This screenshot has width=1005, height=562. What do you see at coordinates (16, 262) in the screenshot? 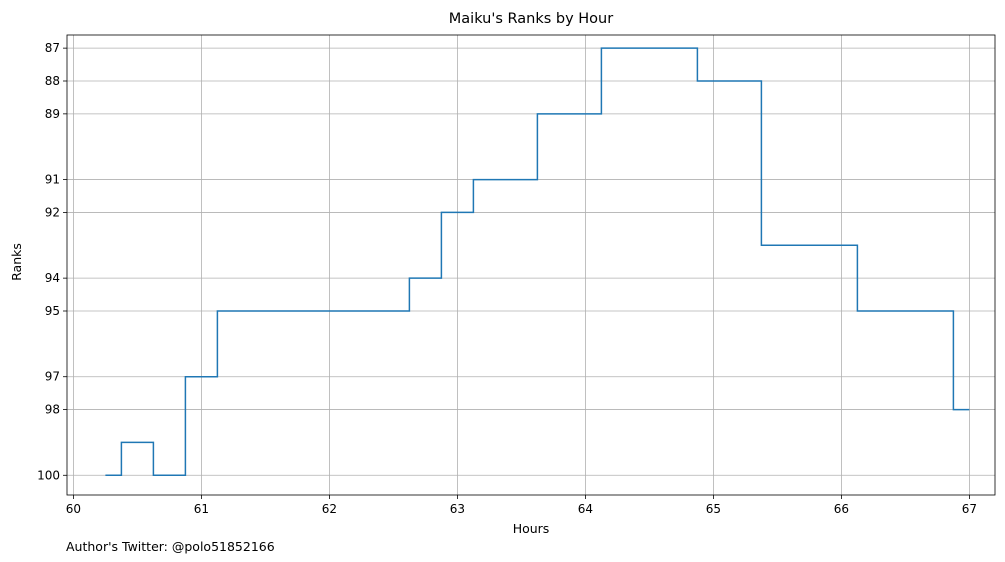
I see `y-axis-label: Ranks` at bounding box center [16, 262].